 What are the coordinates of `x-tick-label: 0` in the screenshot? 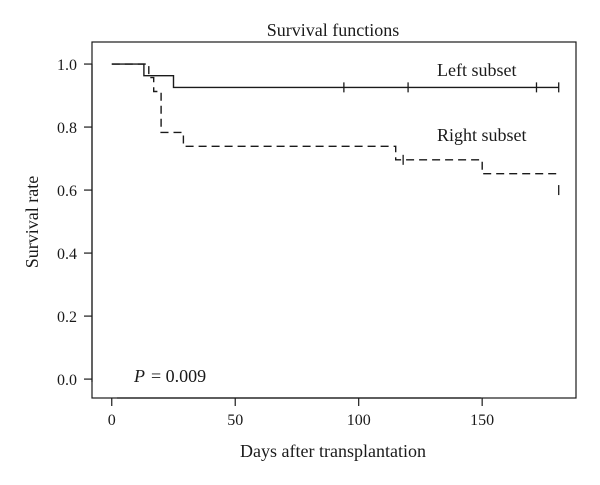 It's located at (112, 420).